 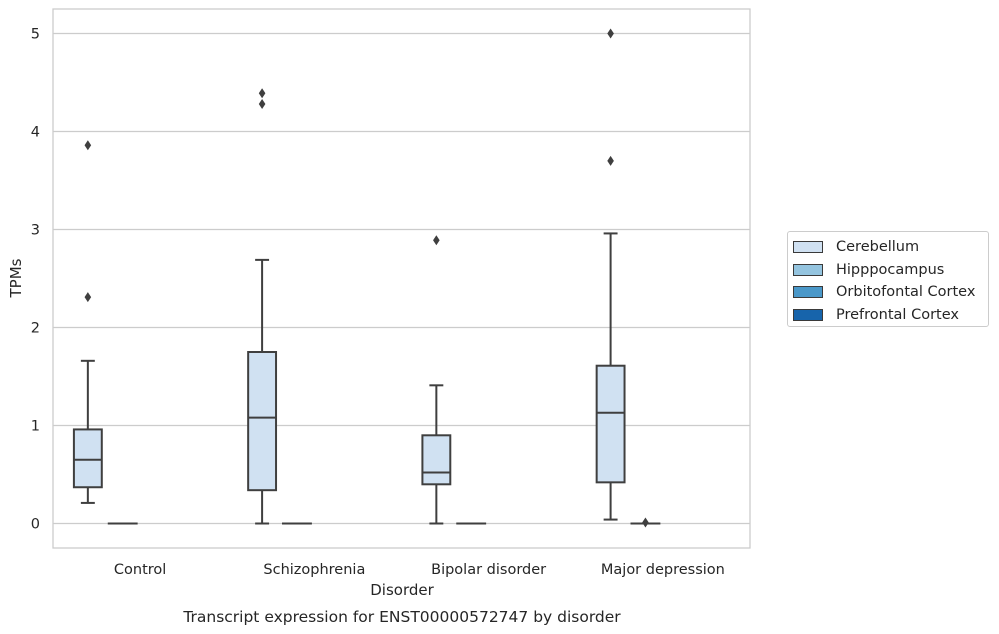 I want to click on legend-item: Hipppocampus, so click(x=890, y=270).